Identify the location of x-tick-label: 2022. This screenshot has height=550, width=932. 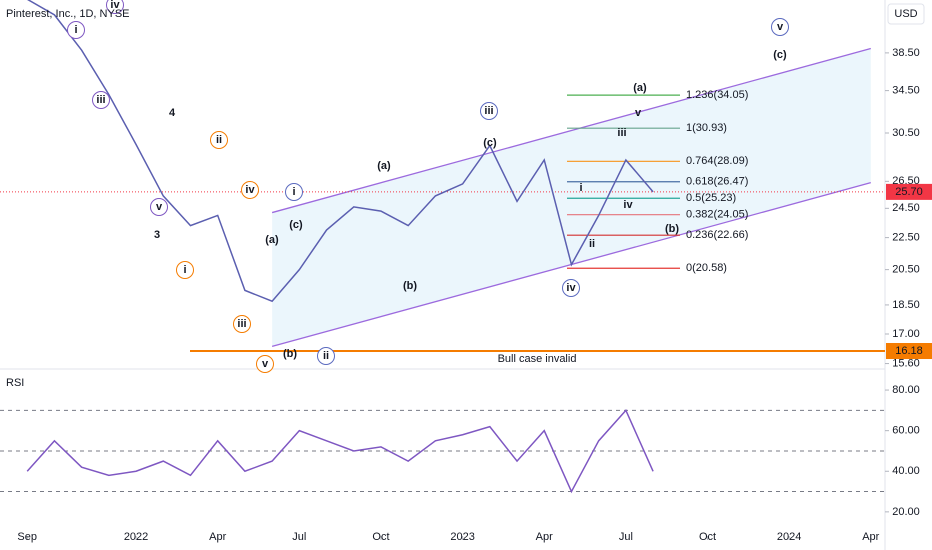
(136, 537).